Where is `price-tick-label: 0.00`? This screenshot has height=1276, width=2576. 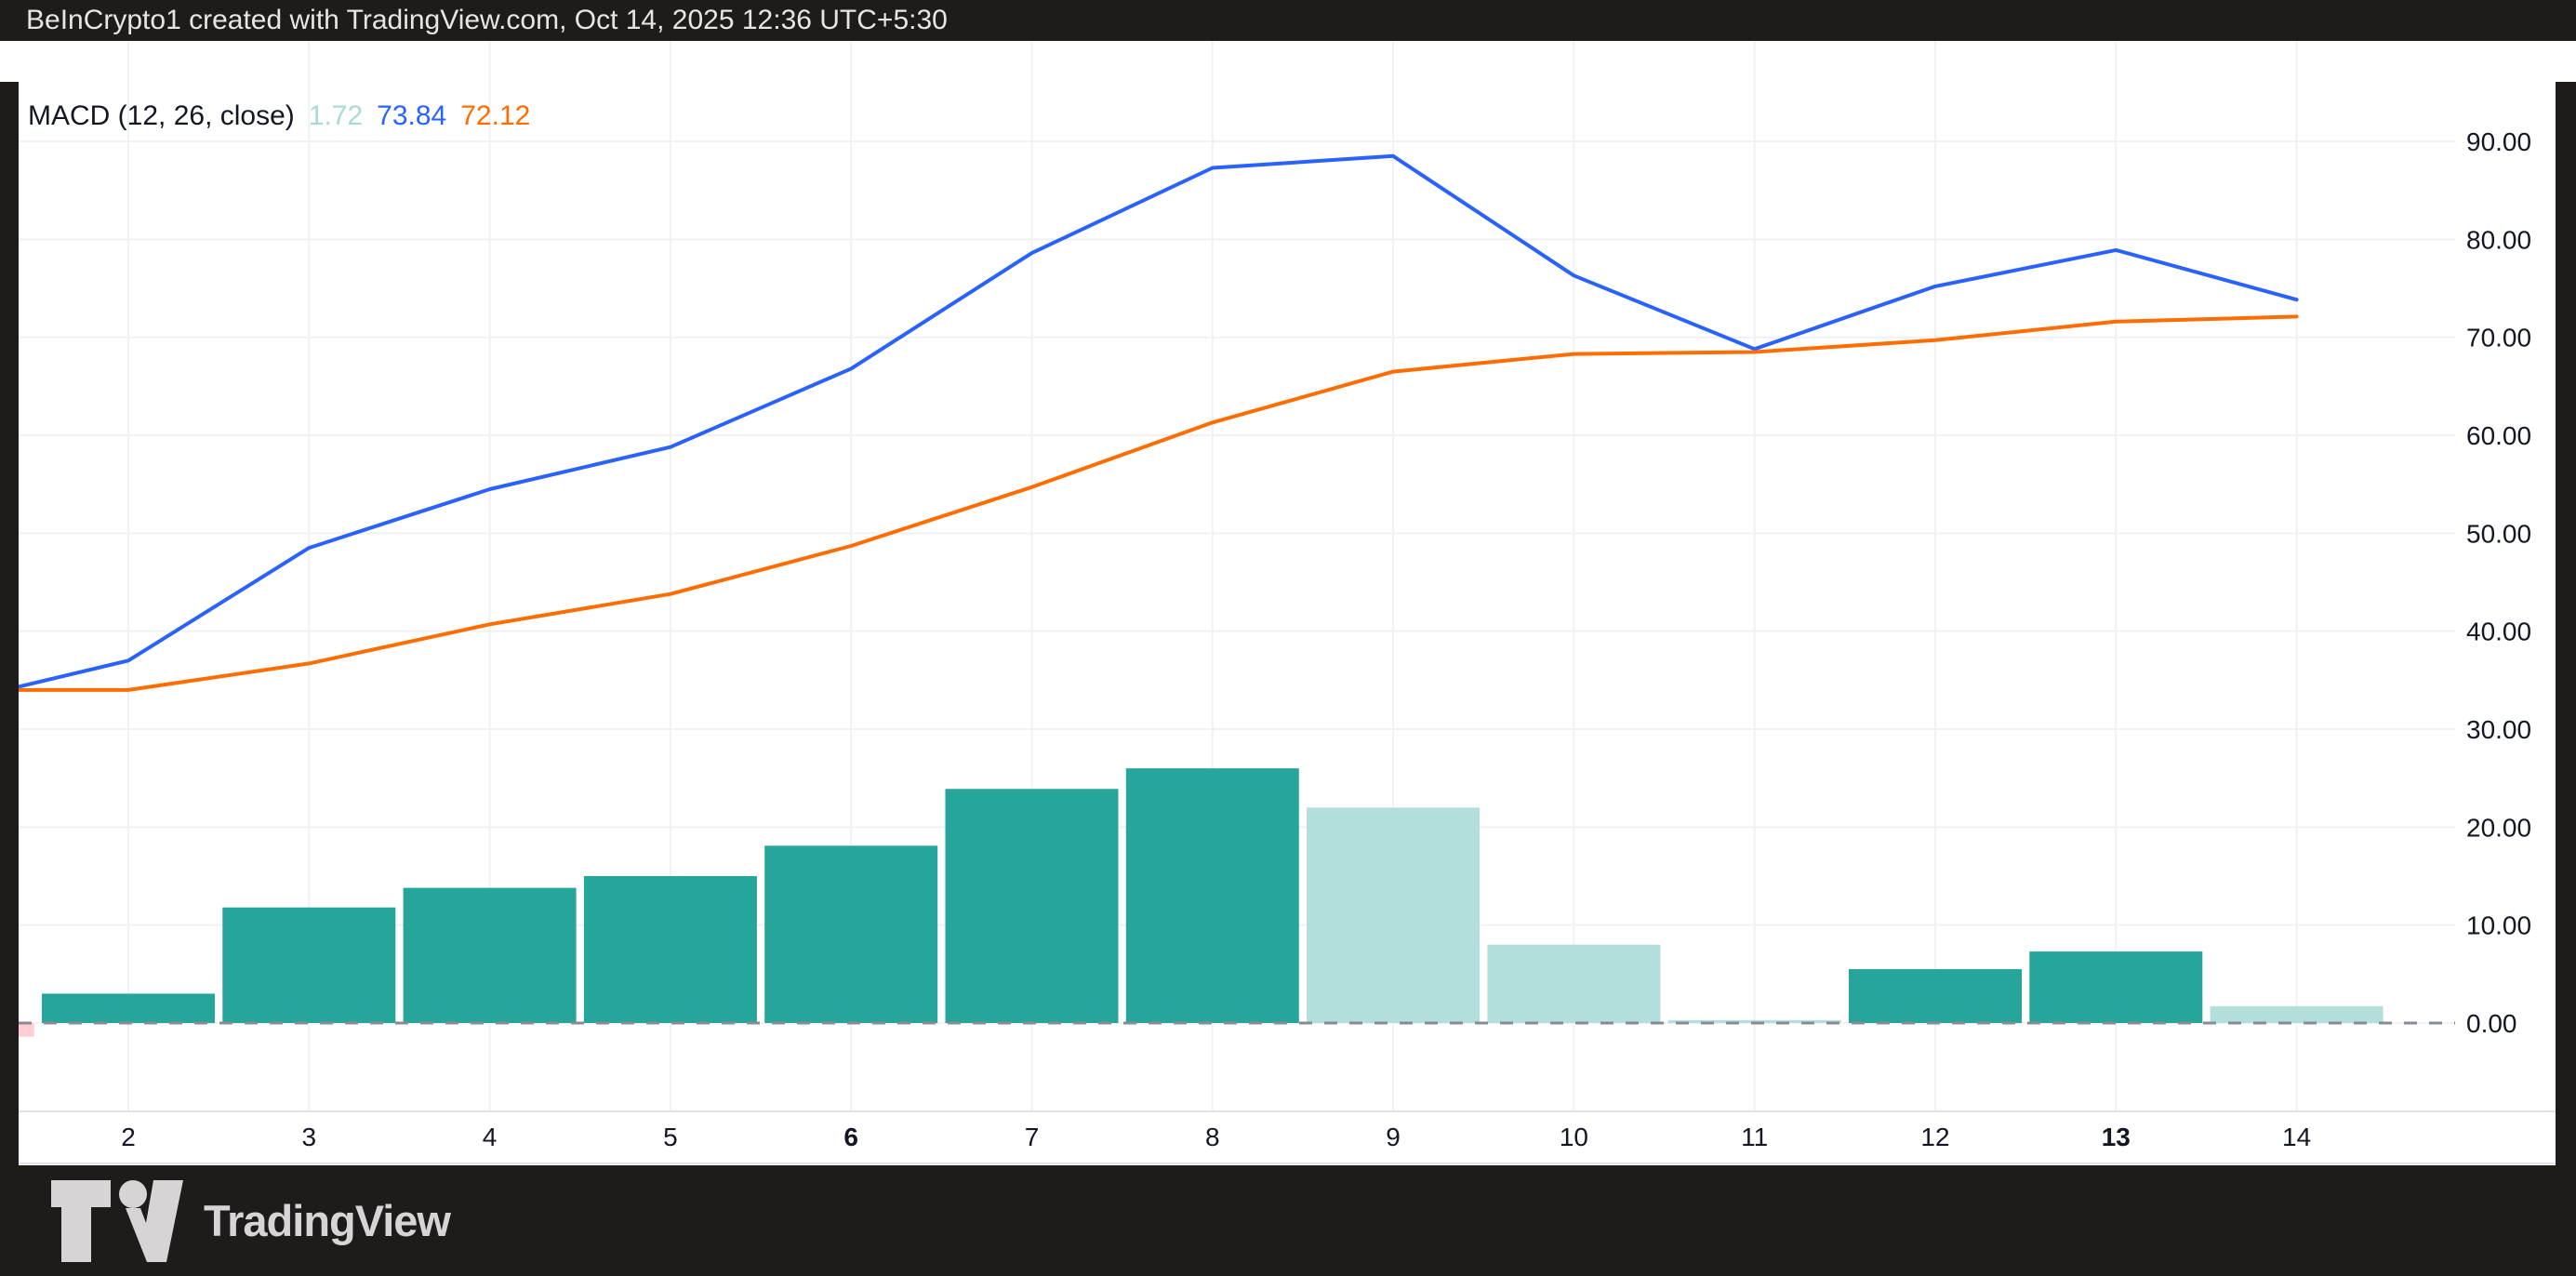 price-tick-label: 0.00 is located at coordinates (2491, 1023).